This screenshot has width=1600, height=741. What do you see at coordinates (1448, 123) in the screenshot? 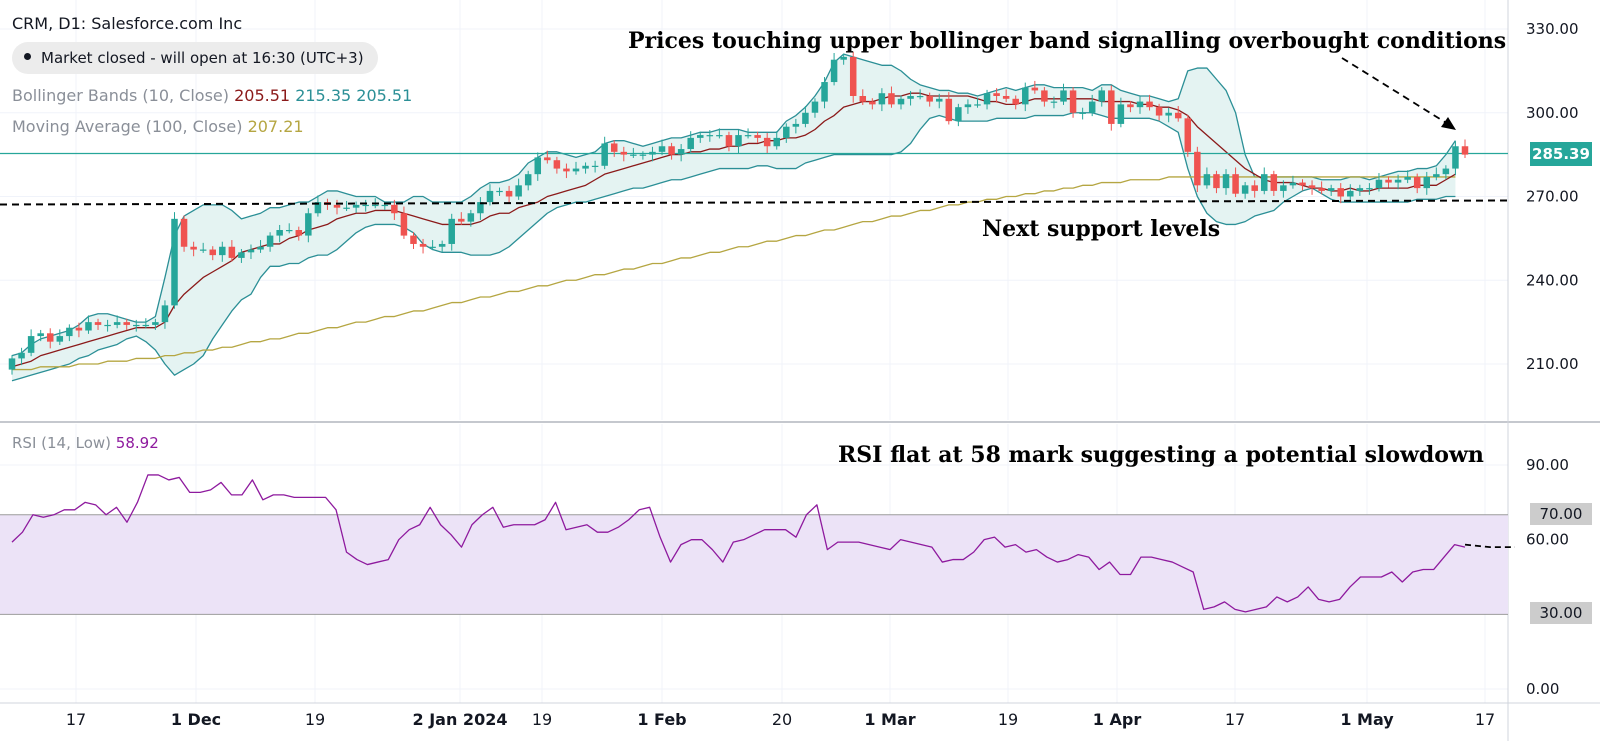
I see `annotation-arrow-head` at bounding box center [1448, 123].